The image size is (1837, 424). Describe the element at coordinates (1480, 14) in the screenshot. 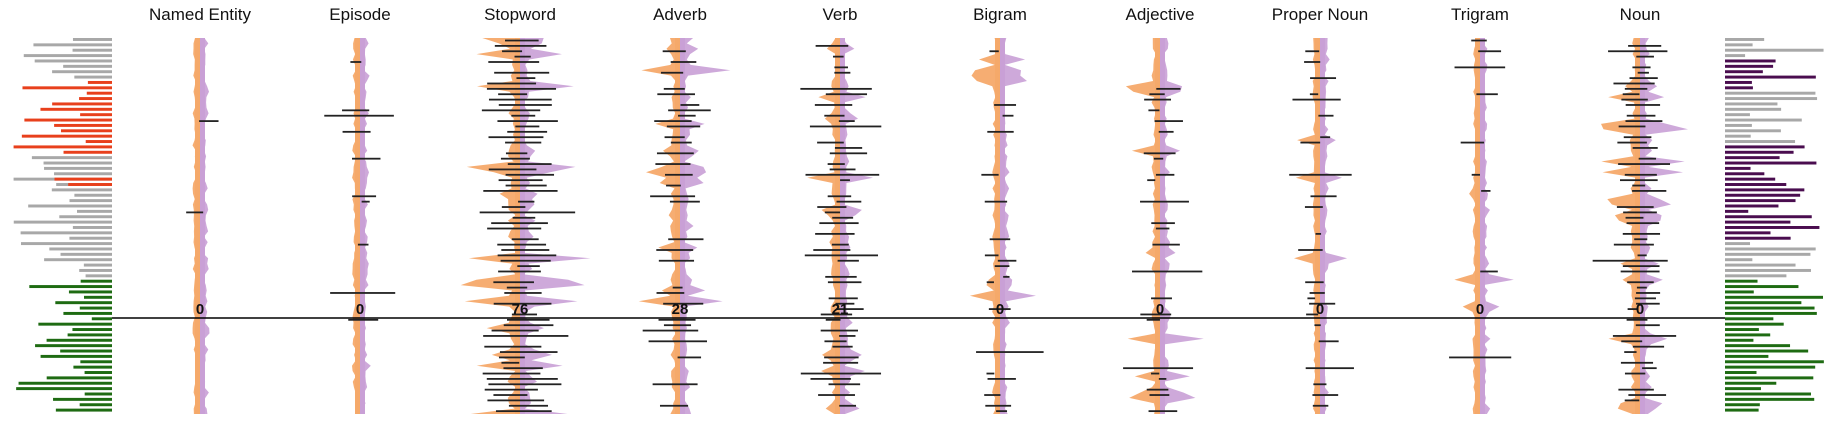

I see `column-title: Trigram` at that location.